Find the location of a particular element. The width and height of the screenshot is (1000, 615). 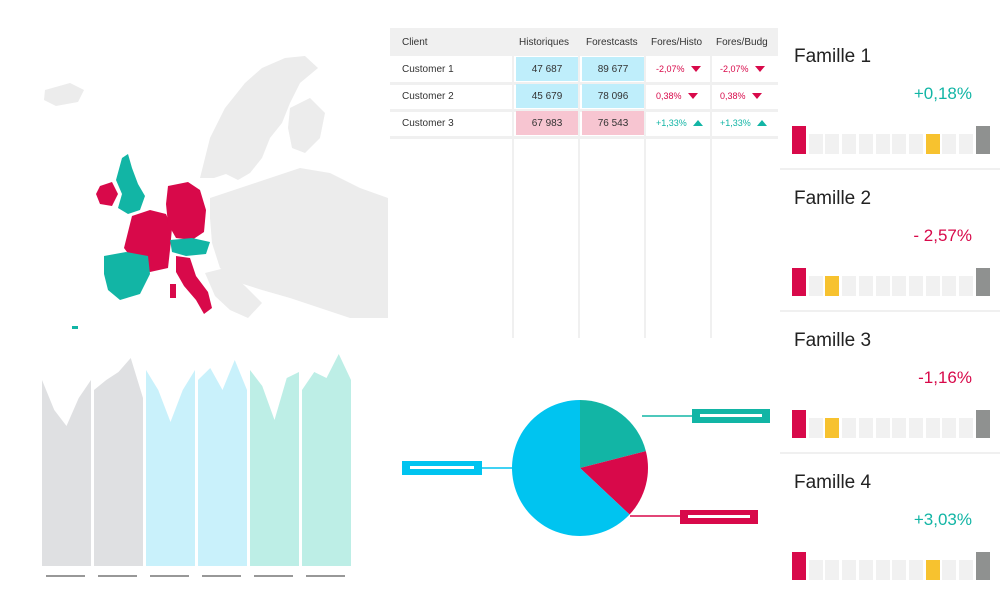

family-value: - 2,57% is located at coordinates (942, 235).